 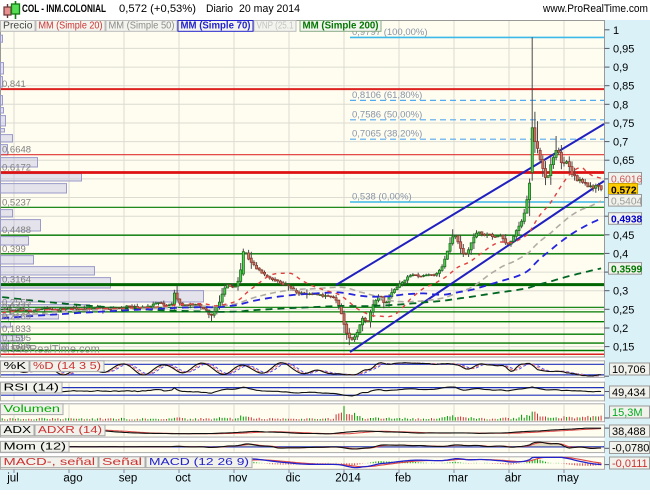 I want to click on svg-text: Mom (12), so click(x=35, y=447).